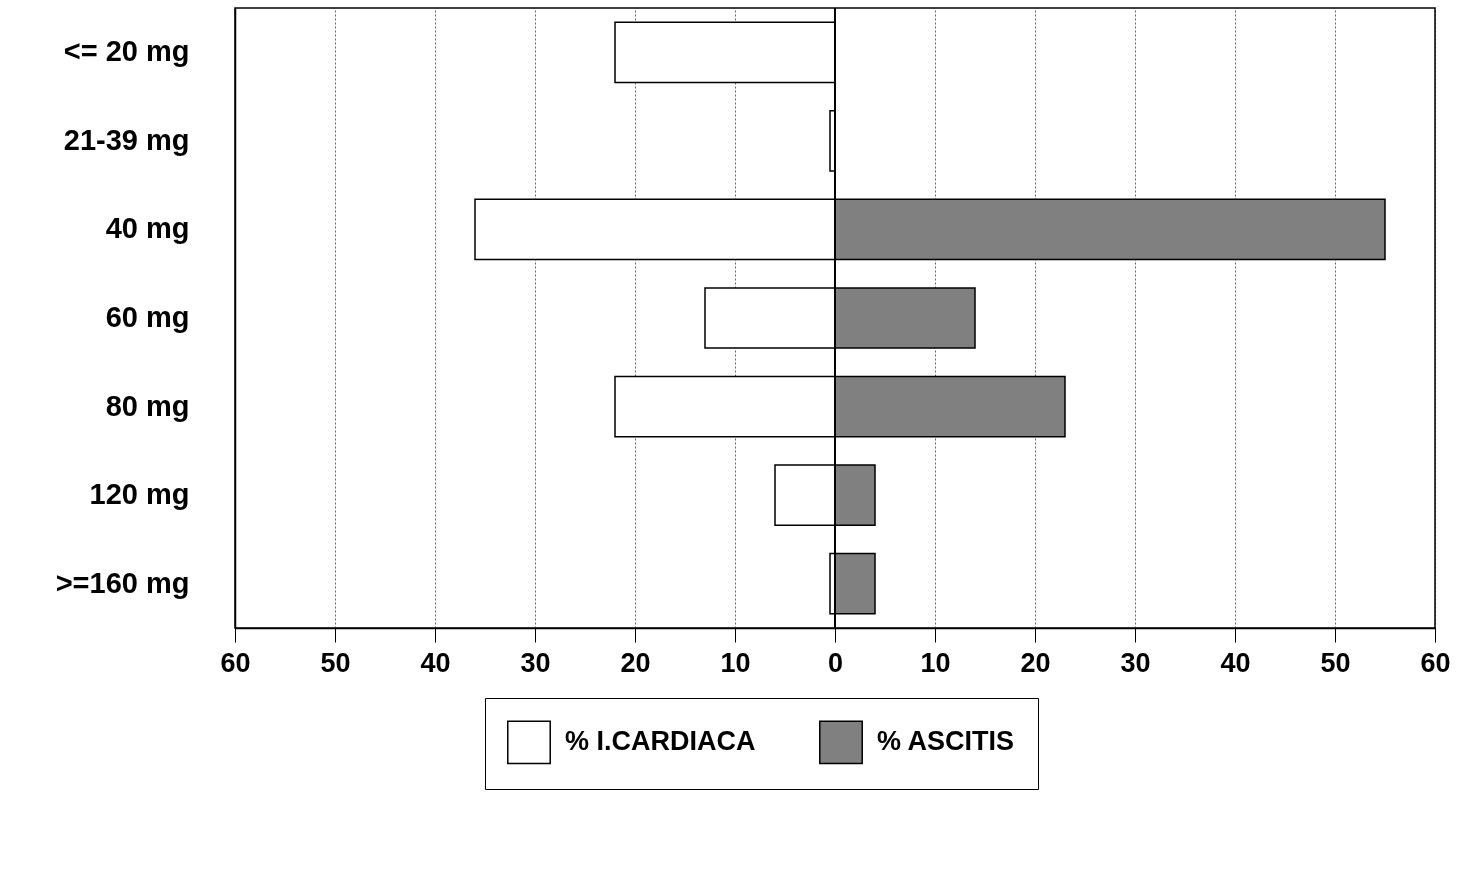 The width and height of the screenshot is (1470, 880). I want to click on y-tick-label: 40 mg, so click(147, 228).